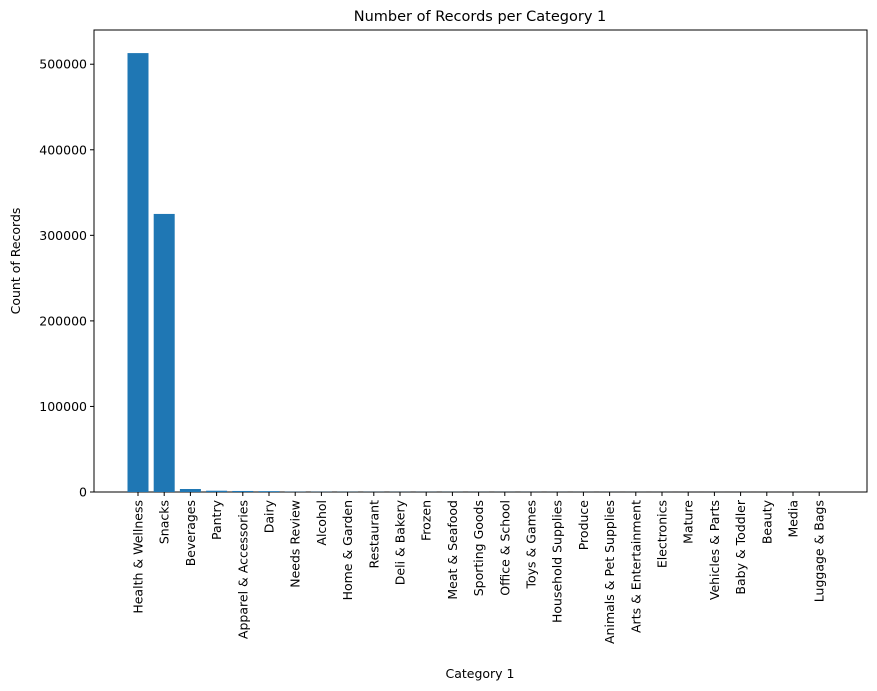 The height and width of the screenshot is (691, 877). I want to click on x-tick-label: Alcohol, so click(321, 523).